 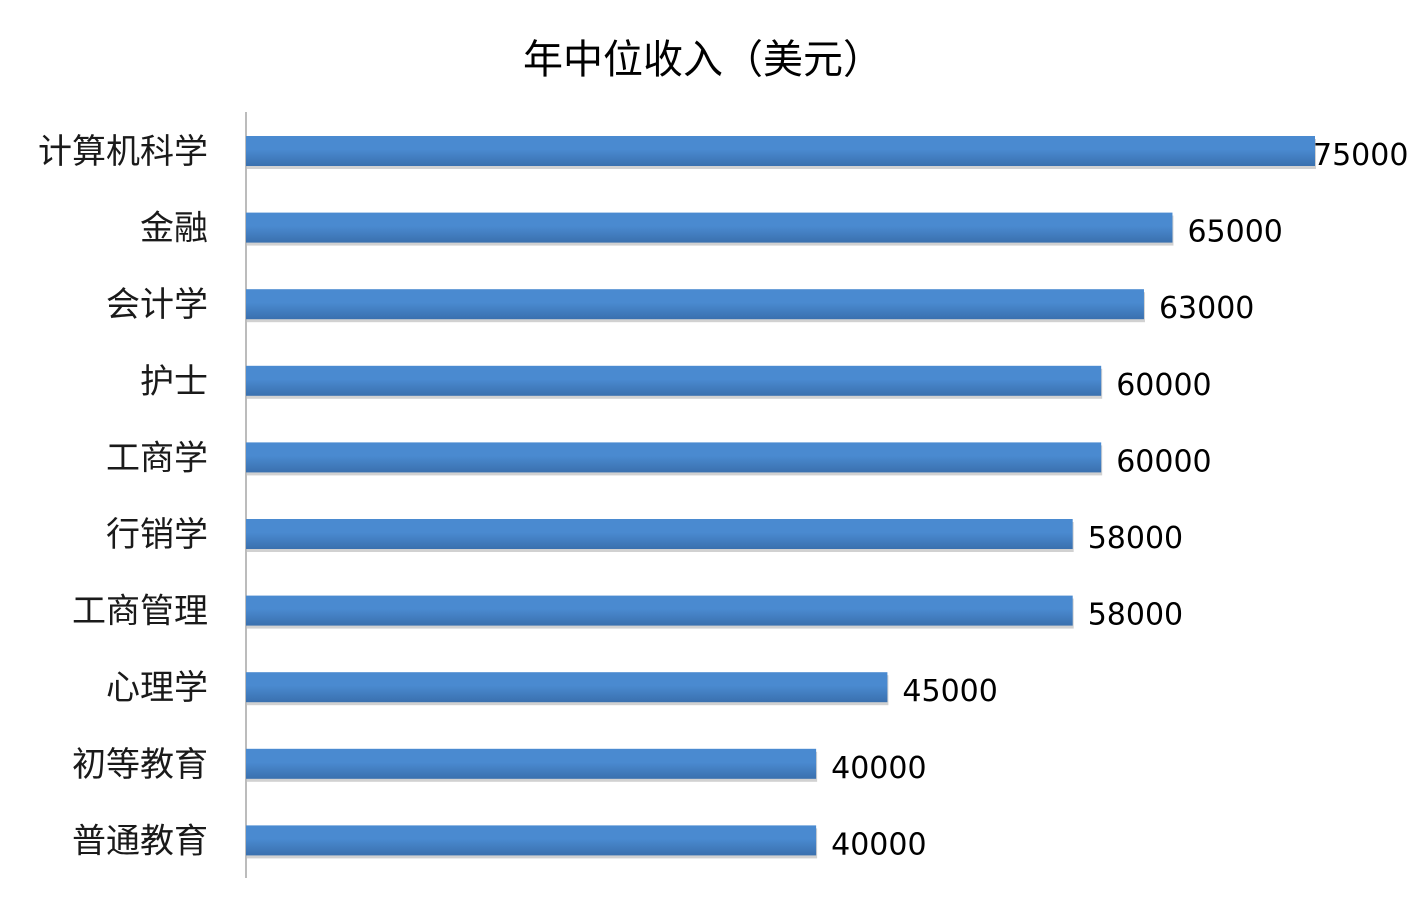 I want to click on value-label: 75000, so click(x=1360, y=155).